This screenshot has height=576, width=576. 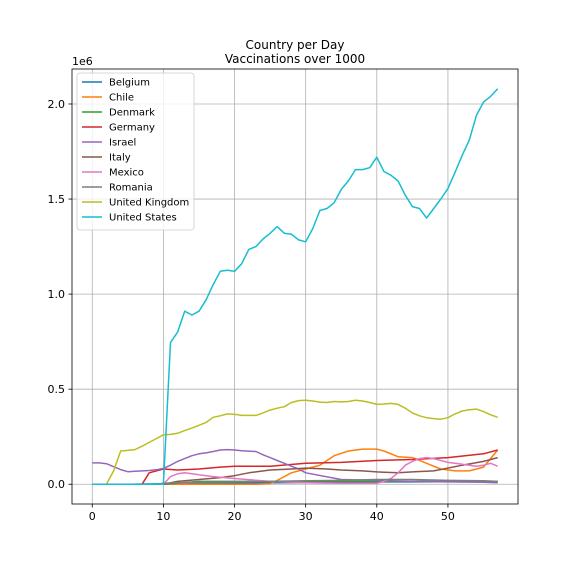 What do you see at coordinates (235, 516) in the screenshot?
I see `x-tick-label: 20` at bounding box center [235, 516].